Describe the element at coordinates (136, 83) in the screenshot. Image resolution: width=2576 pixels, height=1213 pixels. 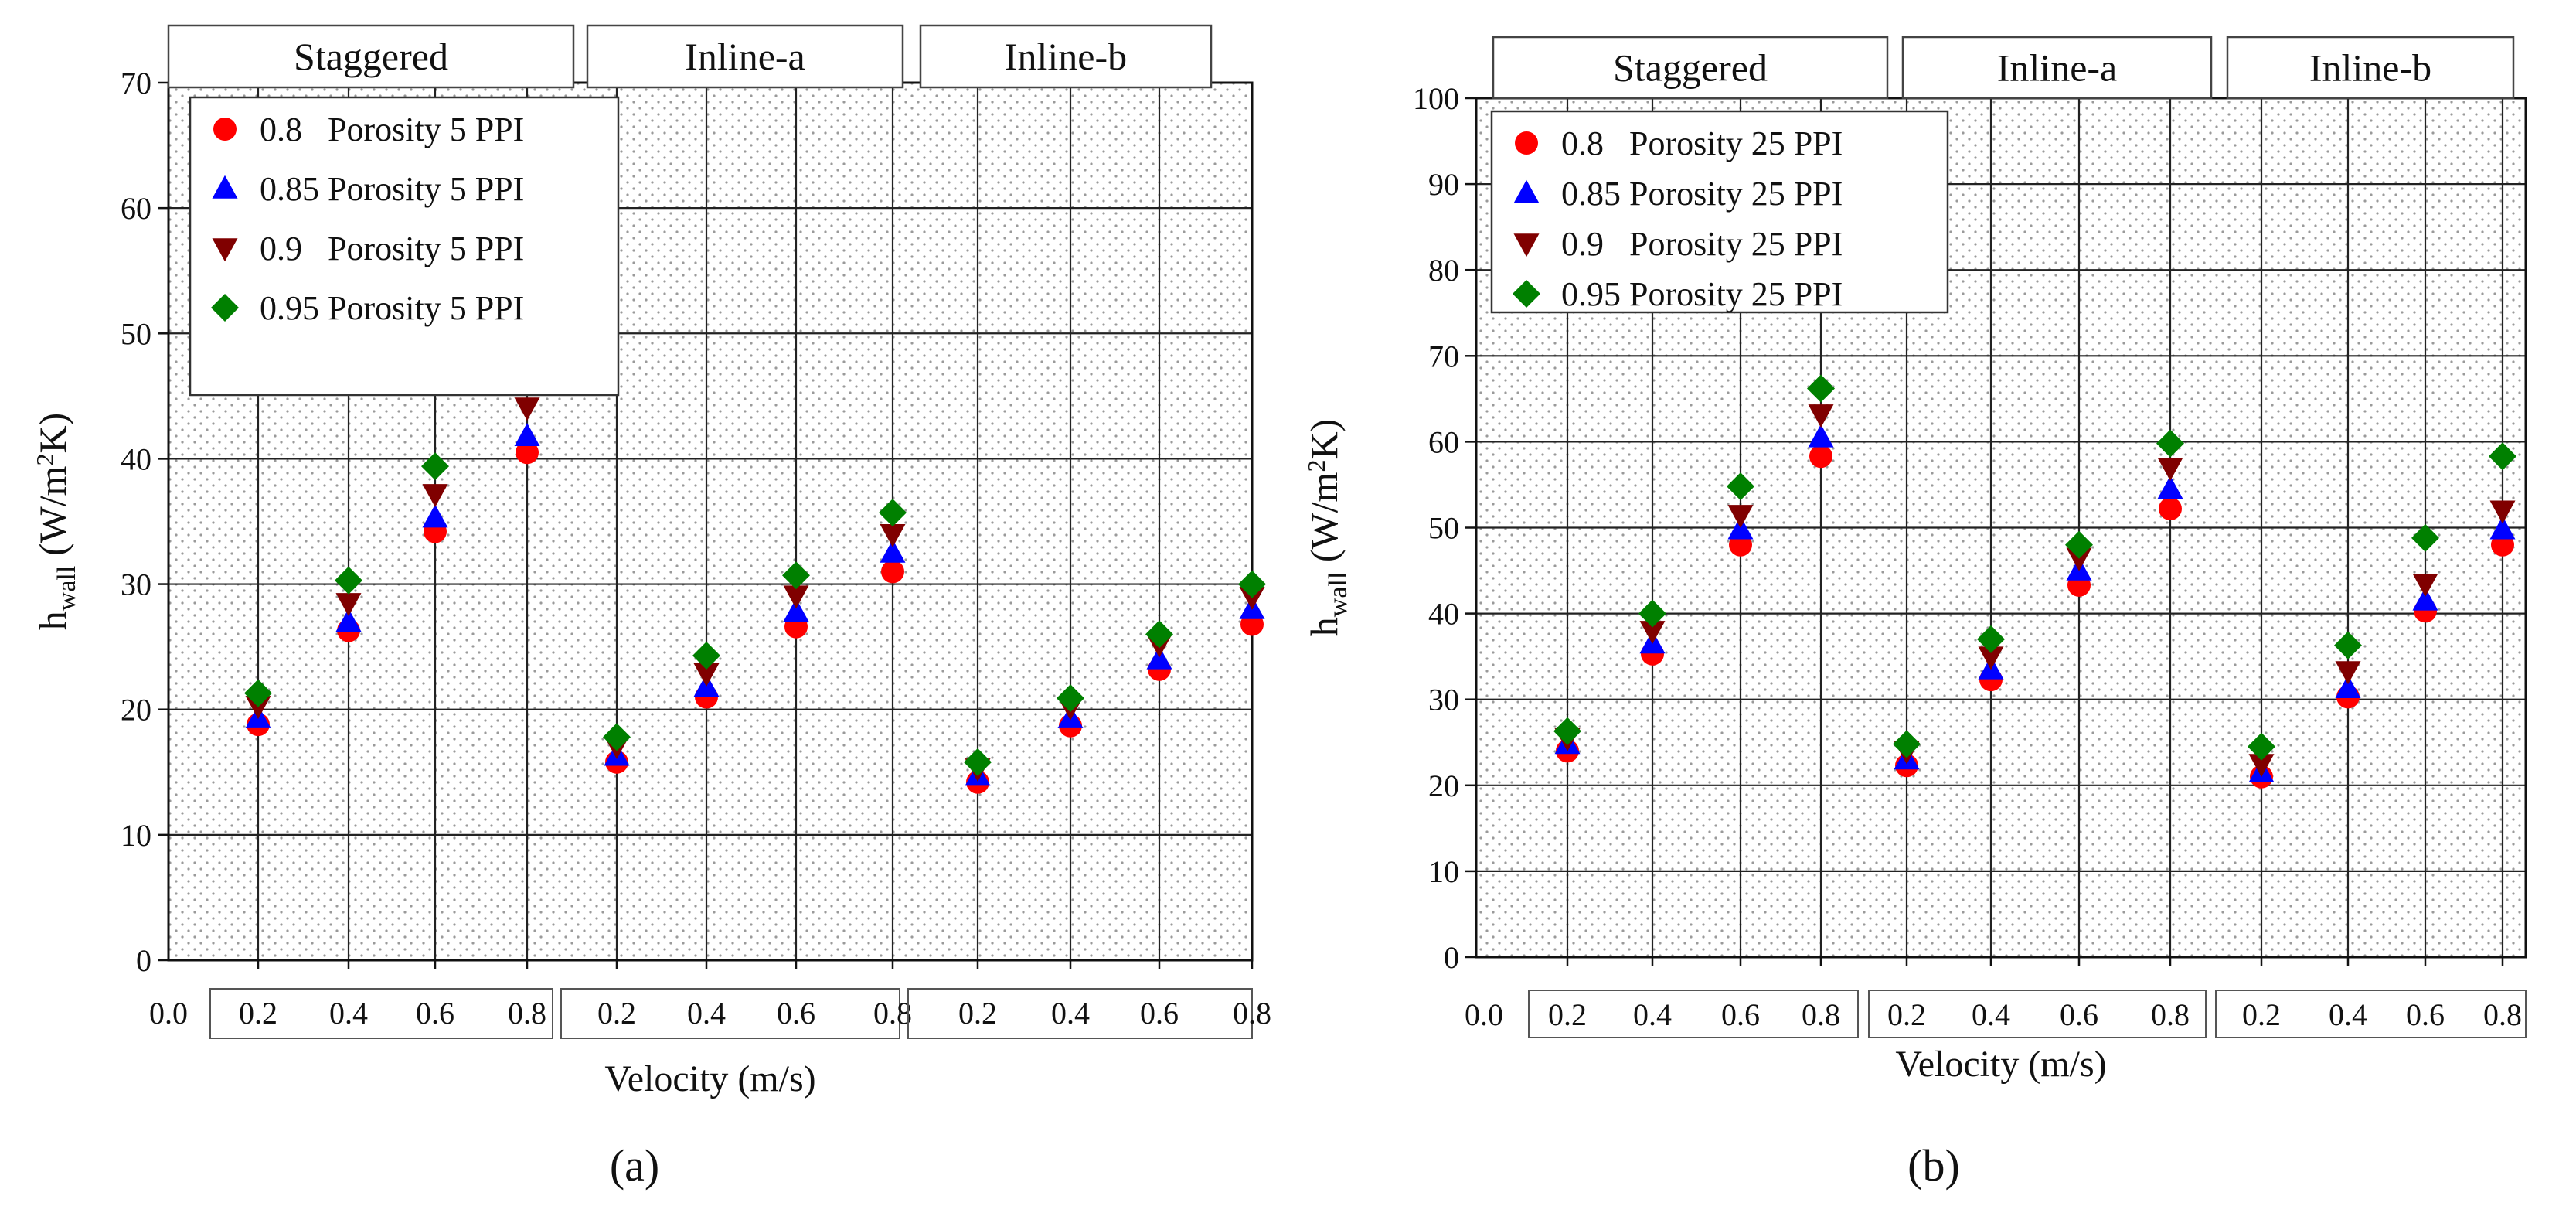
I see `y-tick-label: 70` at that location.